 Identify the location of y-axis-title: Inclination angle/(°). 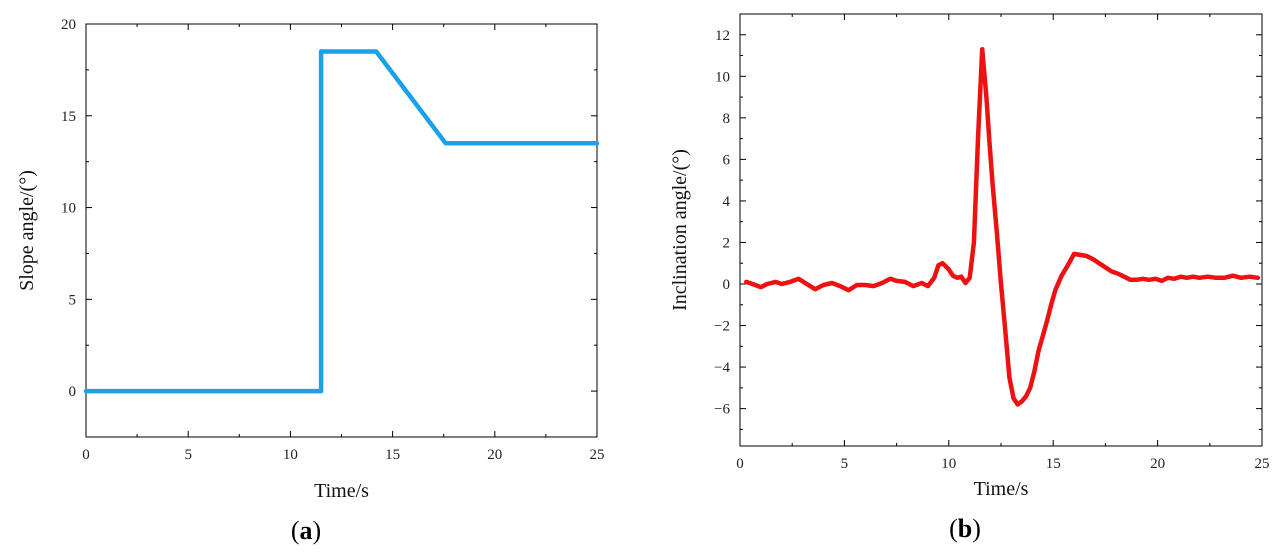
(680, 230).